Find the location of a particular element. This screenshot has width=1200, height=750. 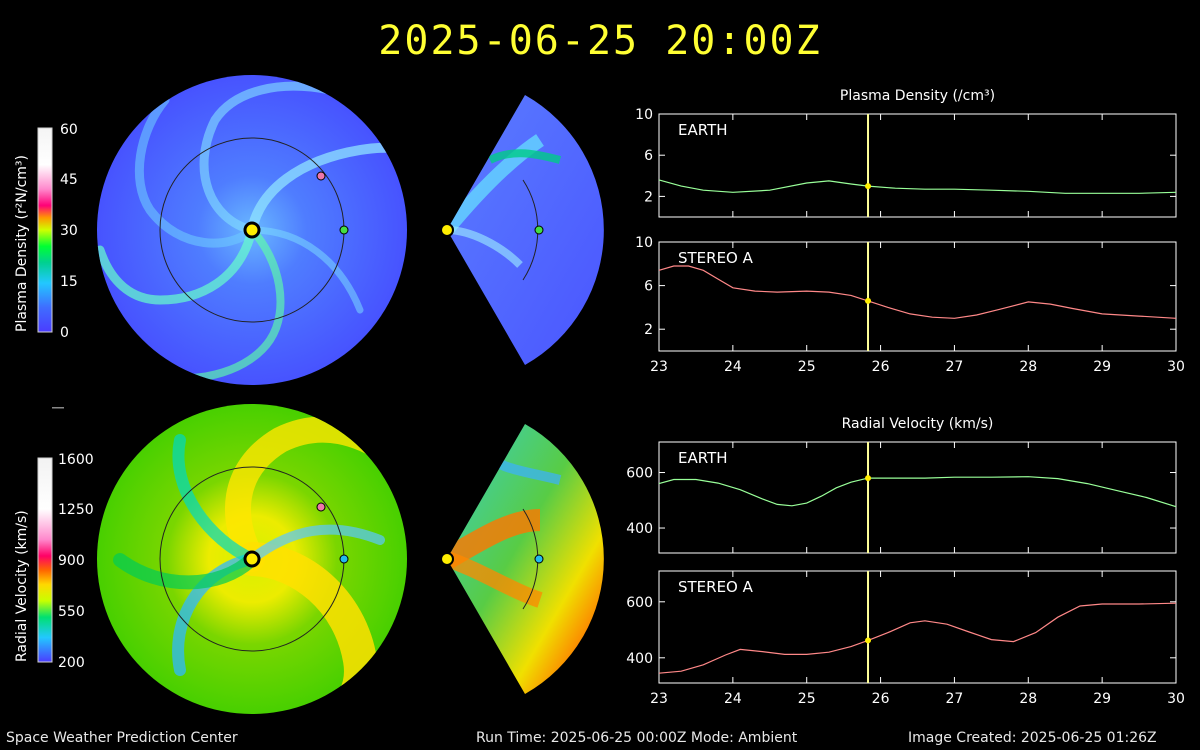

density-ecliptic-view is located at coordinates (252, 230).